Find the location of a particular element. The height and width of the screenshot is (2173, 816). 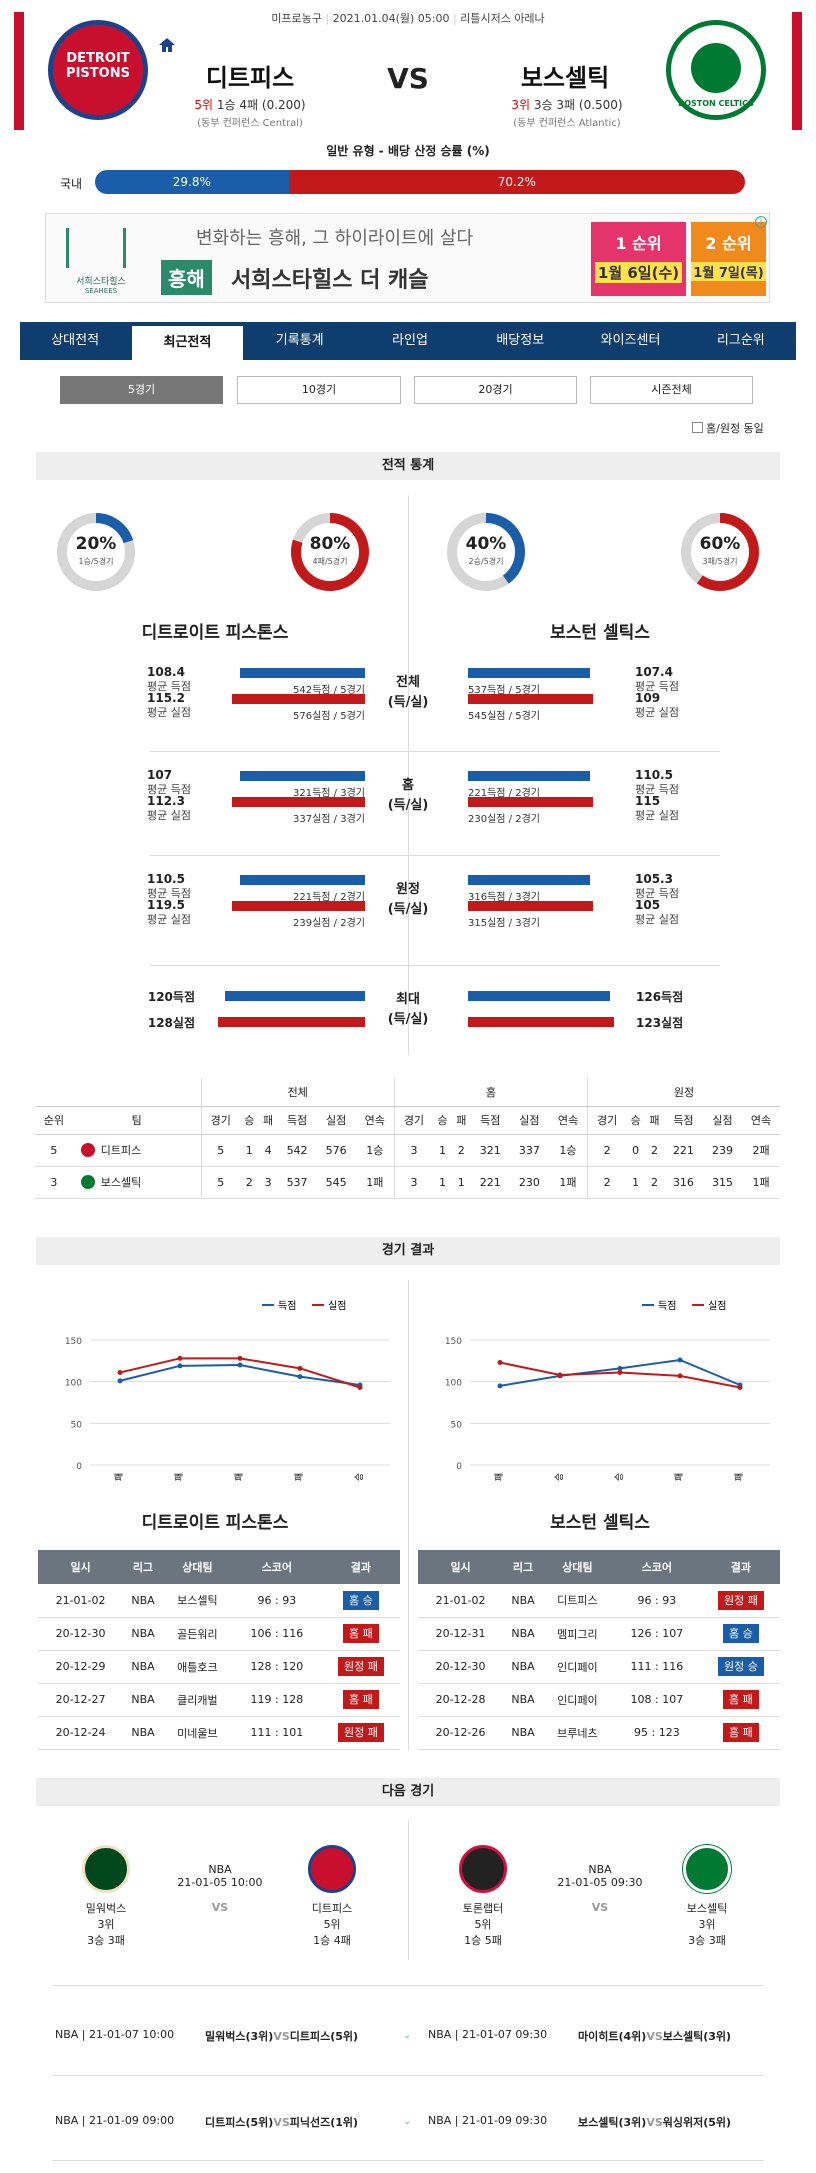

team-cell: 디트피스 is located at coordinates (137, 1150).